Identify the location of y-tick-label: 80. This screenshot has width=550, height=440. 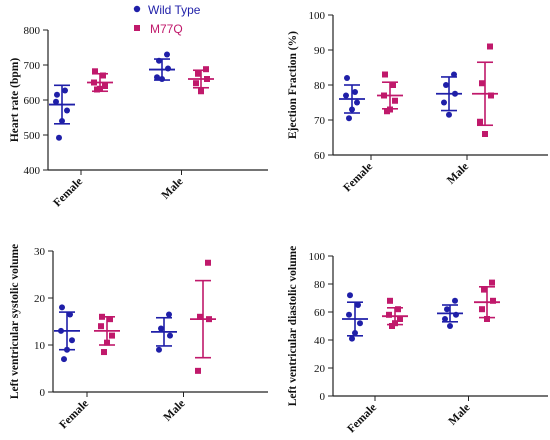
(320, 86).